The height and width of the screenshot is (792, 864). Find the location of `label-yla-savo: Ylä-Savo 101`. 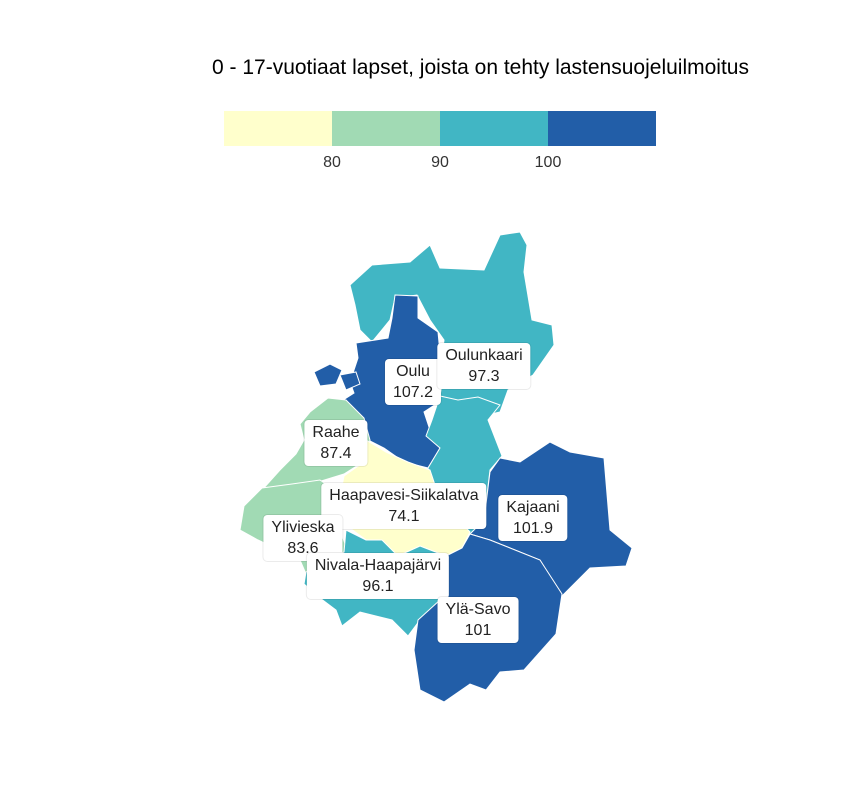

label-yla-savo: Ylä-Savo 101 is located at coordinates (478, 620).